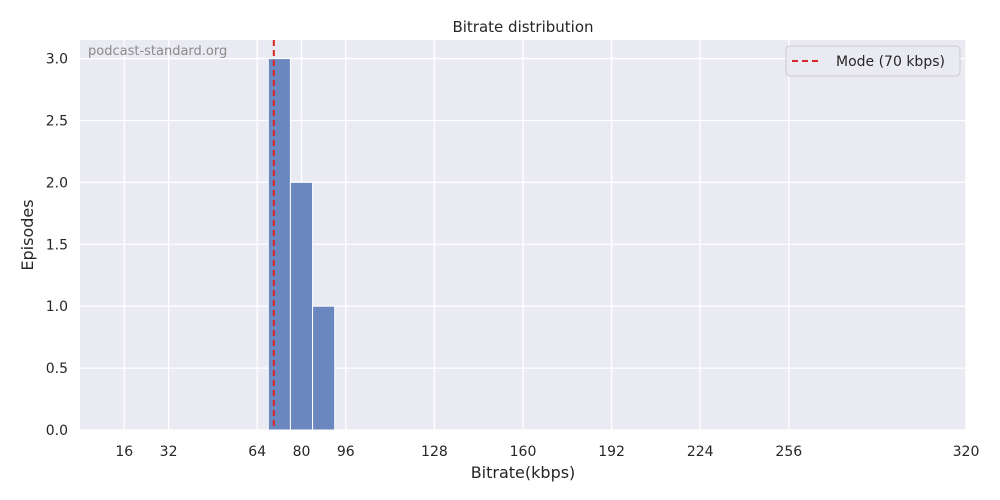  Describe the element at coordinates (890, 62) in the screenshot. I see `legend-mode-label: Mode (70 kbps)` at that location.